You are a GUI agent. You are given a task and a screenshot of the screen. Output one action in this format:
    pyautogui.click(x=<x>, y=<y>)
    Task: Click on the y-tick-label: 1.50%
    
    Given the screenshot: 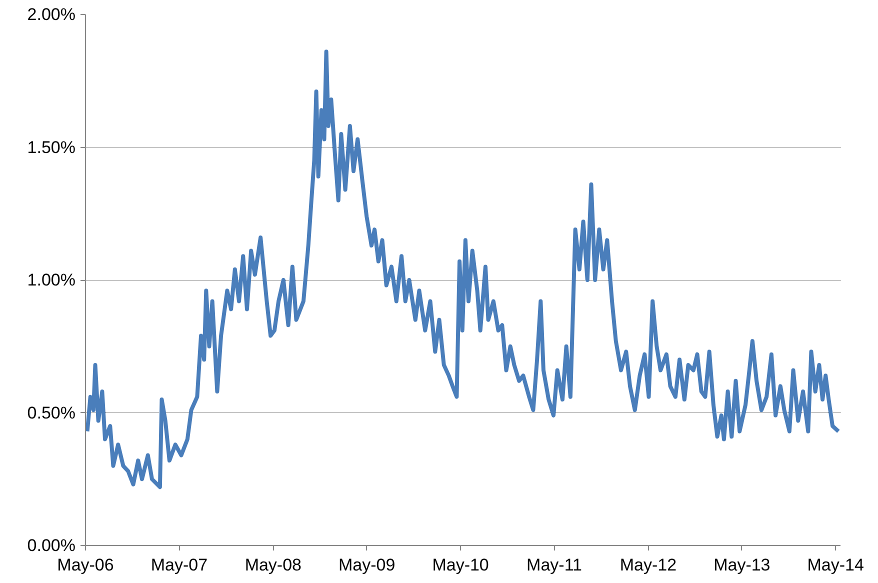 What is the action you would take?
    pyautogui.click(x=51, y=147)
    